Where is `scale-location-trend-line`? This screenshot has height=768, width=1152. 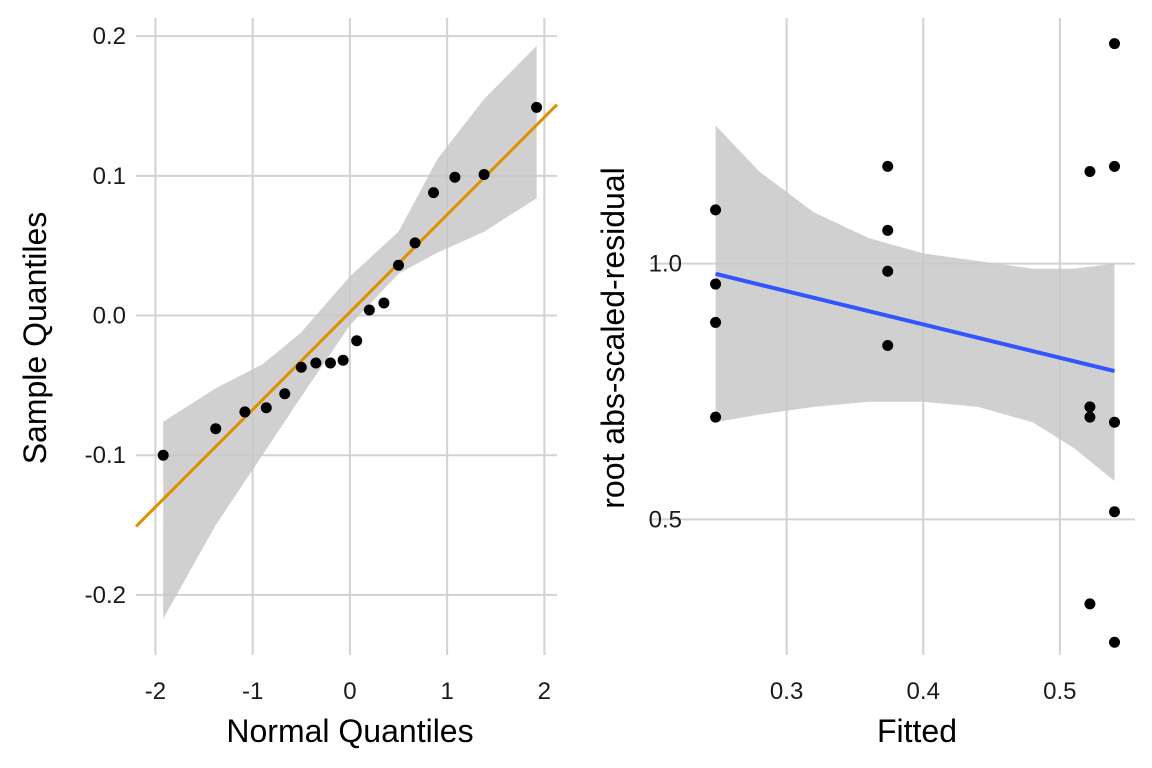
scale-location-trend-line is located at coordinates (915, 322).